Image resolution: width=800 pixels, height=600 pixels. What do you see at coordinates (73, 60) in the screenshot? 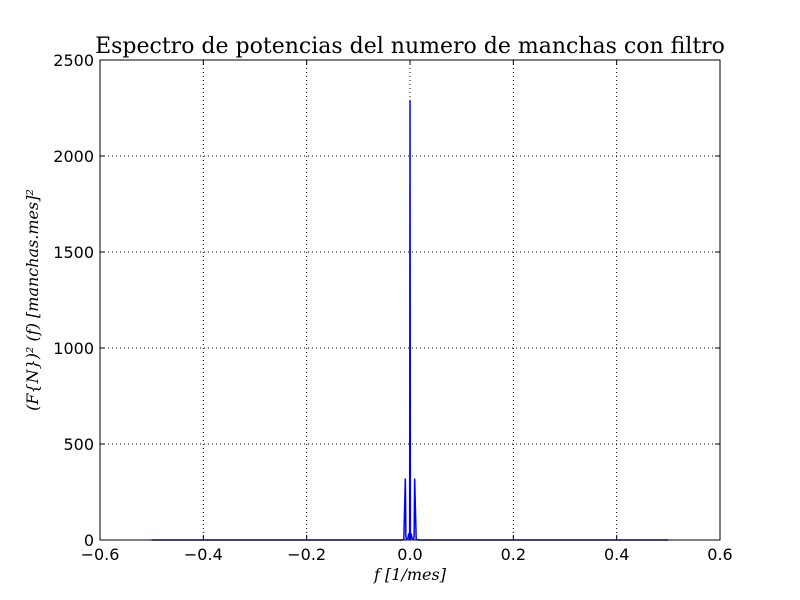
I see `y-tick-label: 2500` at bounding box center [73, 60].